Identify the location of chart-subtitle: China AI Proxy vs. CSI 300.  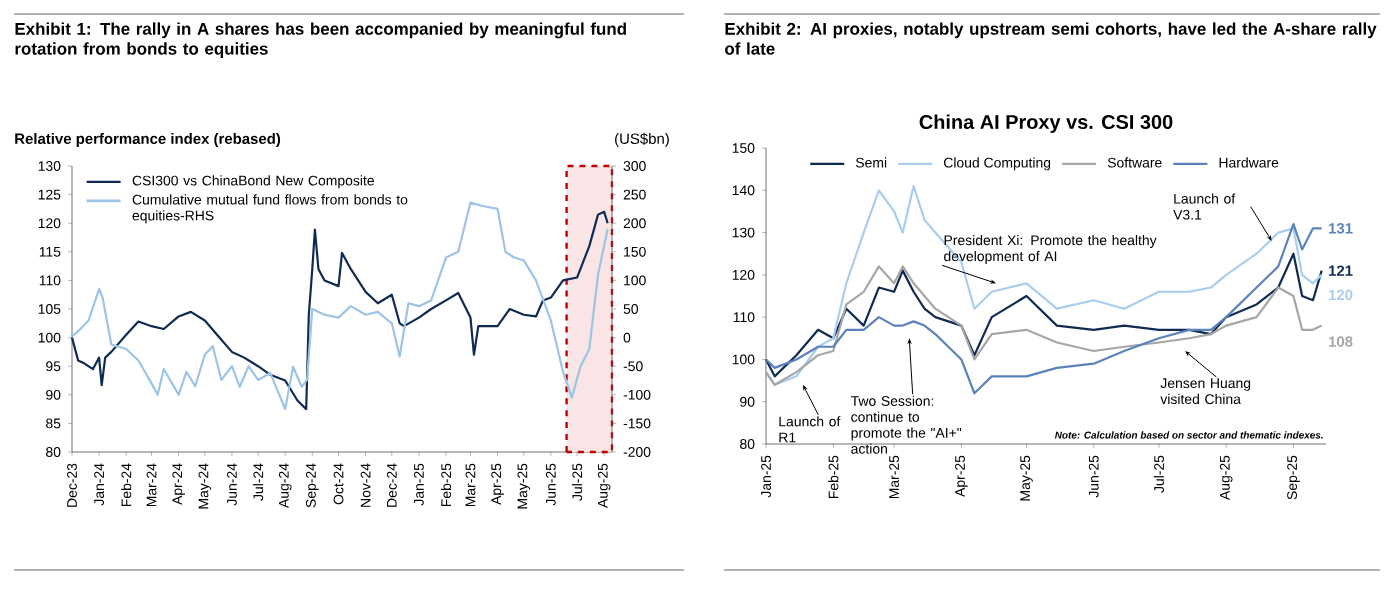
(1046, 123).